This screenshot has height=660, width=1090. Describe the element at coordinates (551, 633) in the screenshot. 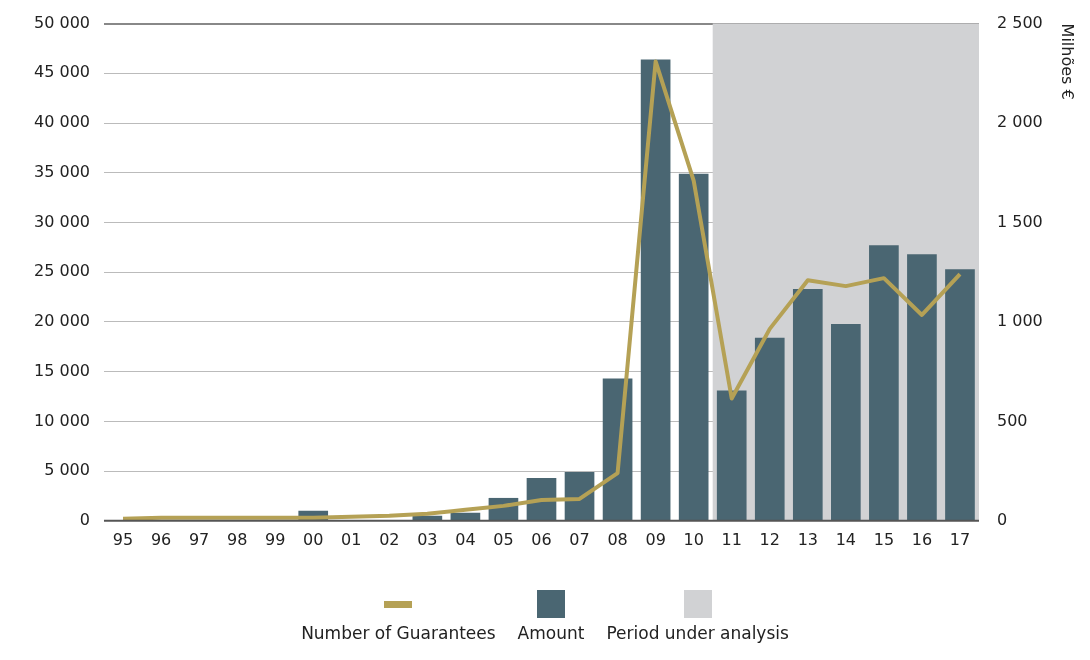

I see `legend-label: Amount` at that location.